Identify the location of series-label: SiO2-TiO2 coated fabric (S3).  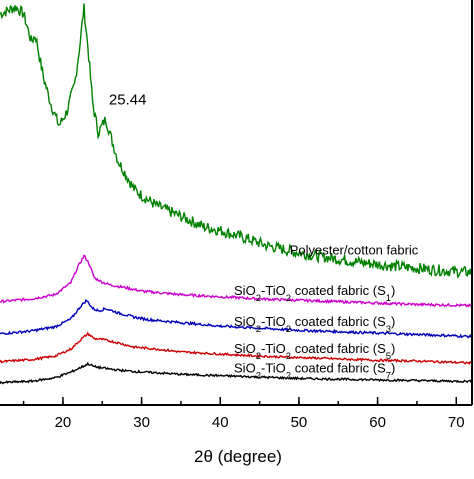
(314, 324).